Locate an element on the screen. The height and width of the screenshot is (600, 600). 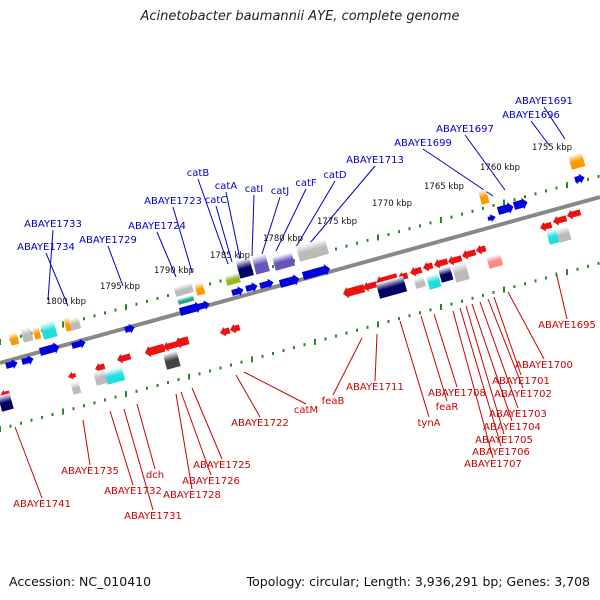
gene-label-forward: catF is located at coordinates (306, 183).